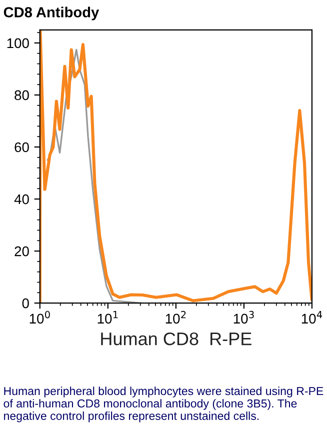  Describe the element at coordinates (108, 317) in the screenshot. I see `x-tick-label: 10$^{1}$` at that location.